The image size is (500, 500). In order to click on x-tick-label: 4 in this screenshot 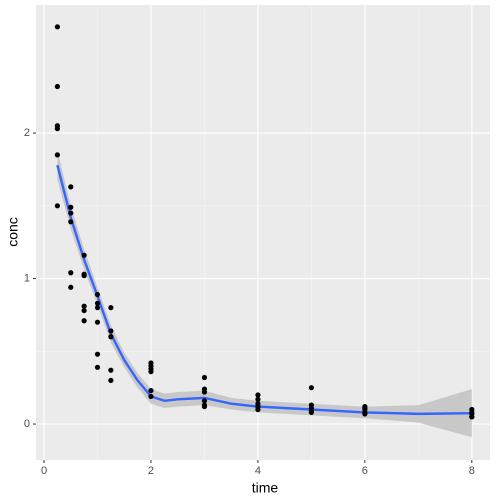, I will do `click(258, 471)`.